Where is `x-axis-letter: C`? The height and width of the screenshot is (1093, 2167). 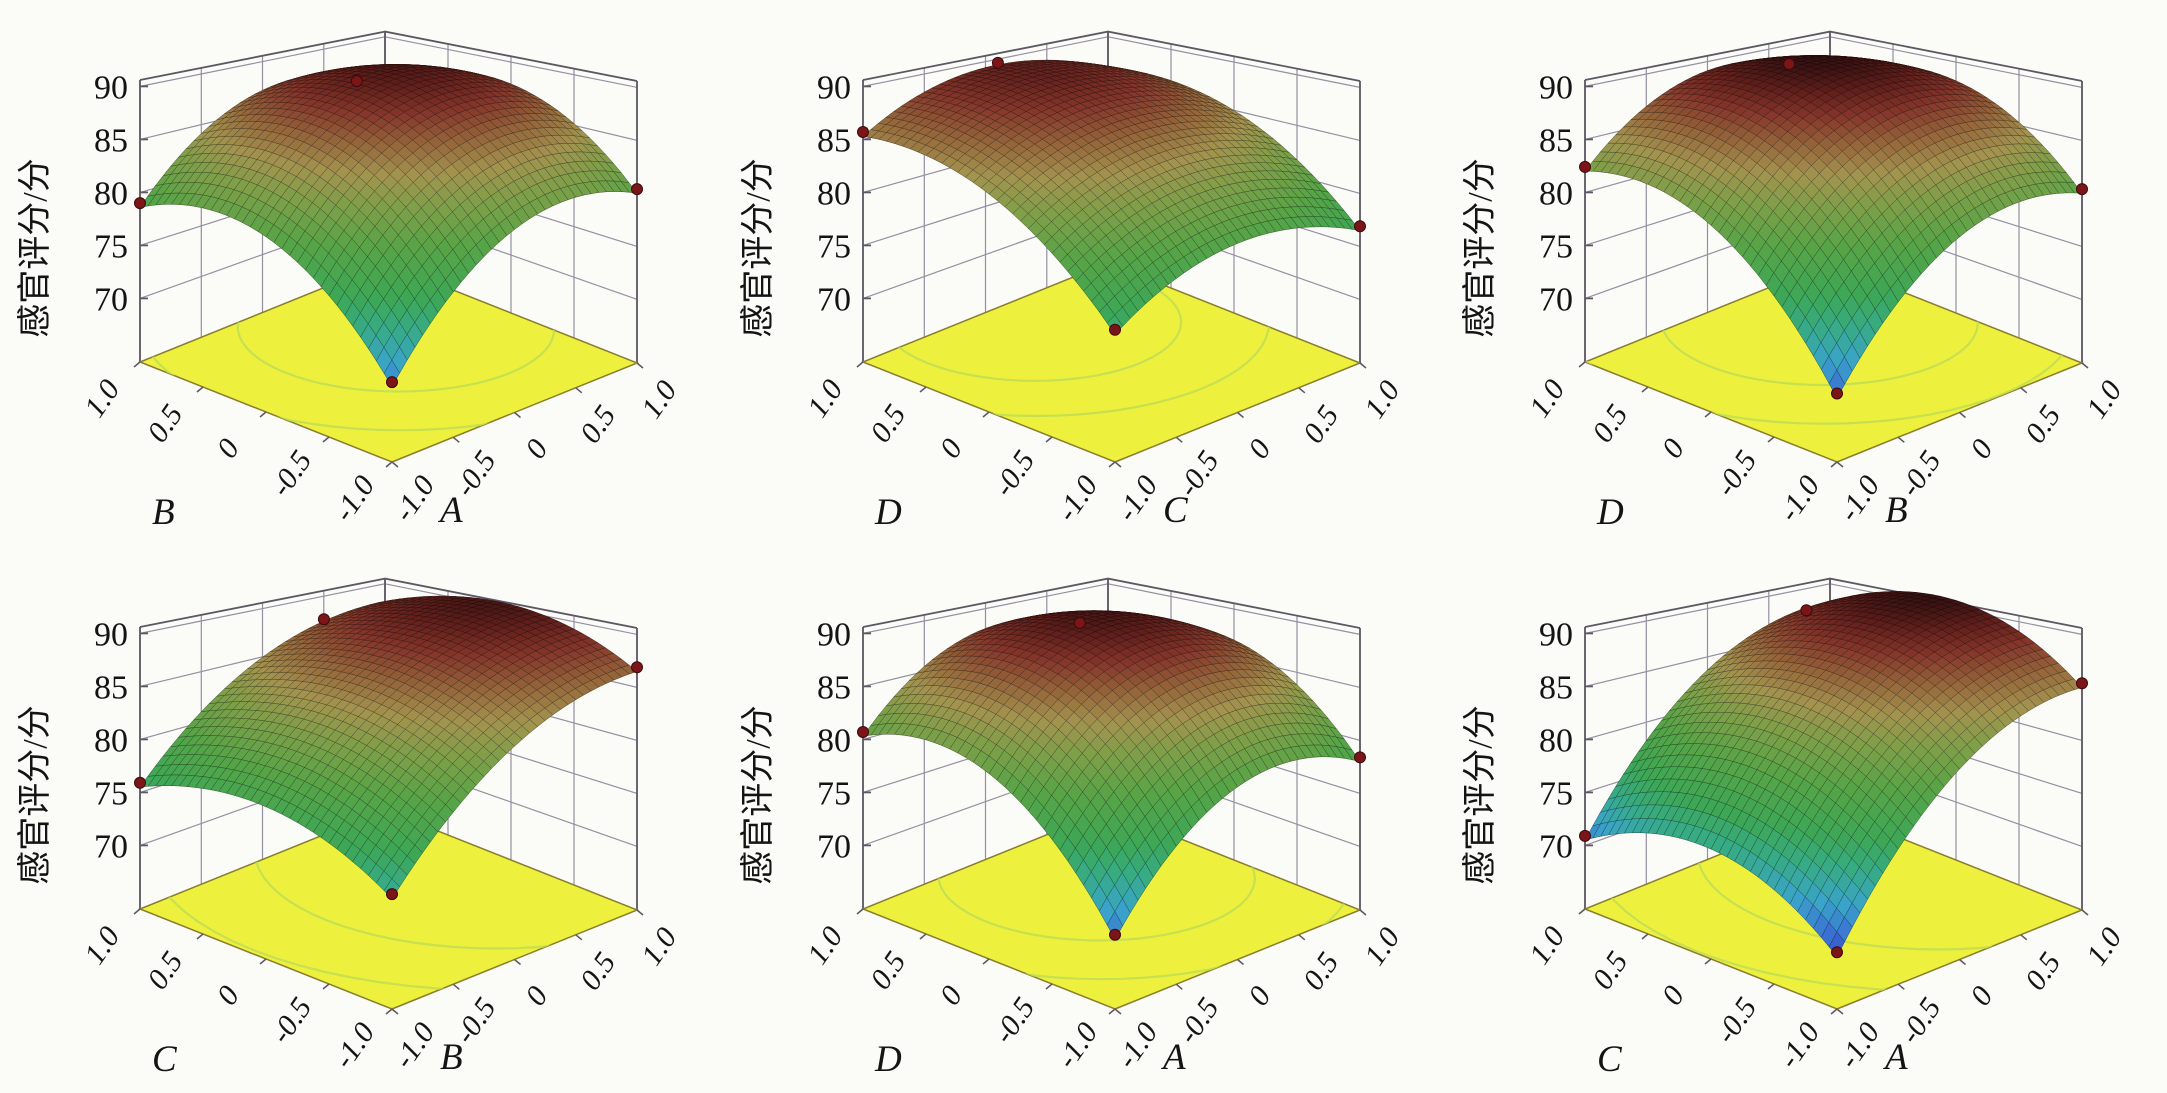 x-axis-letter: C is located at coordinates (1176, 510).